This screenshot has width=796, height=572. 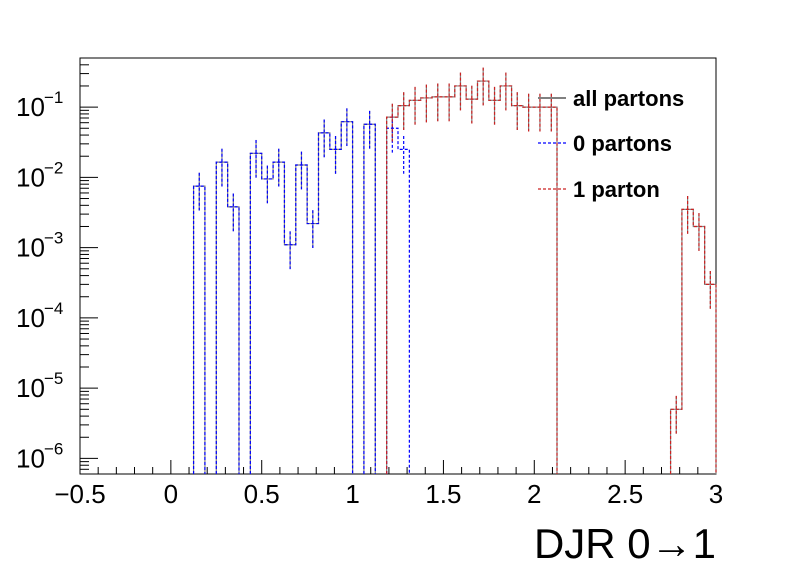 I want to click on y-tick-exponent: −5, so click(x=53, y=378).